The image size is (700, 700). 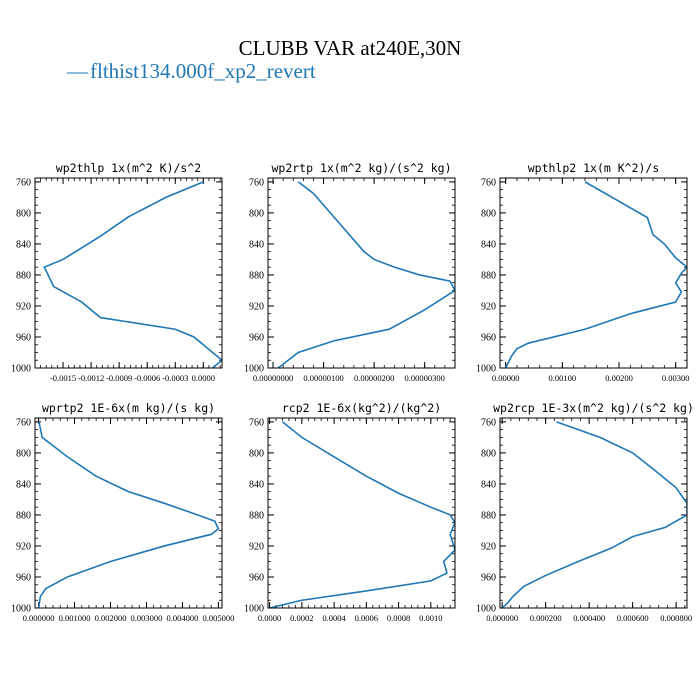 What do you see at coordinates (398, 618) in the screenshot?
I see `x-tick-label: 0.0008` at bounding box center [398, 618].